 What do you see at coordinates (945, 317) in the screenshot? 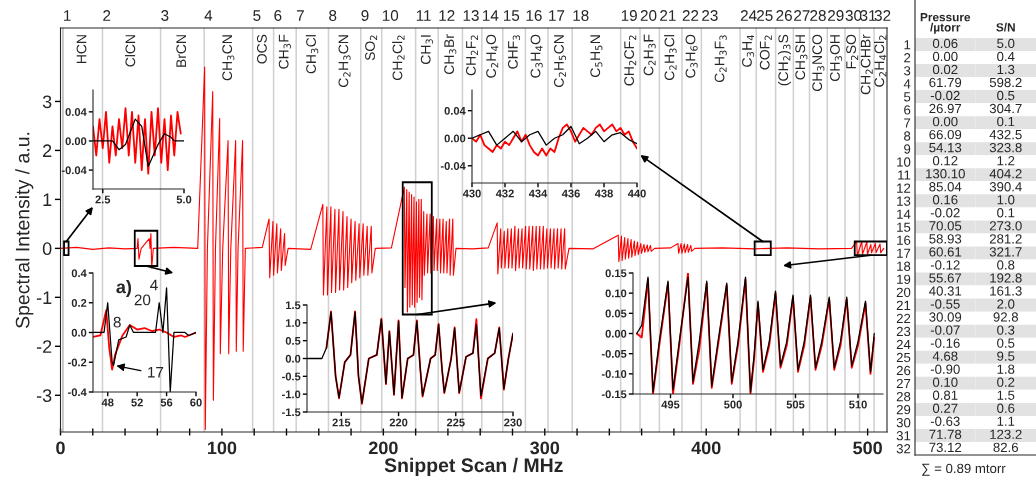
I see `data-label: 30.09` at bounding box center [945, 317].